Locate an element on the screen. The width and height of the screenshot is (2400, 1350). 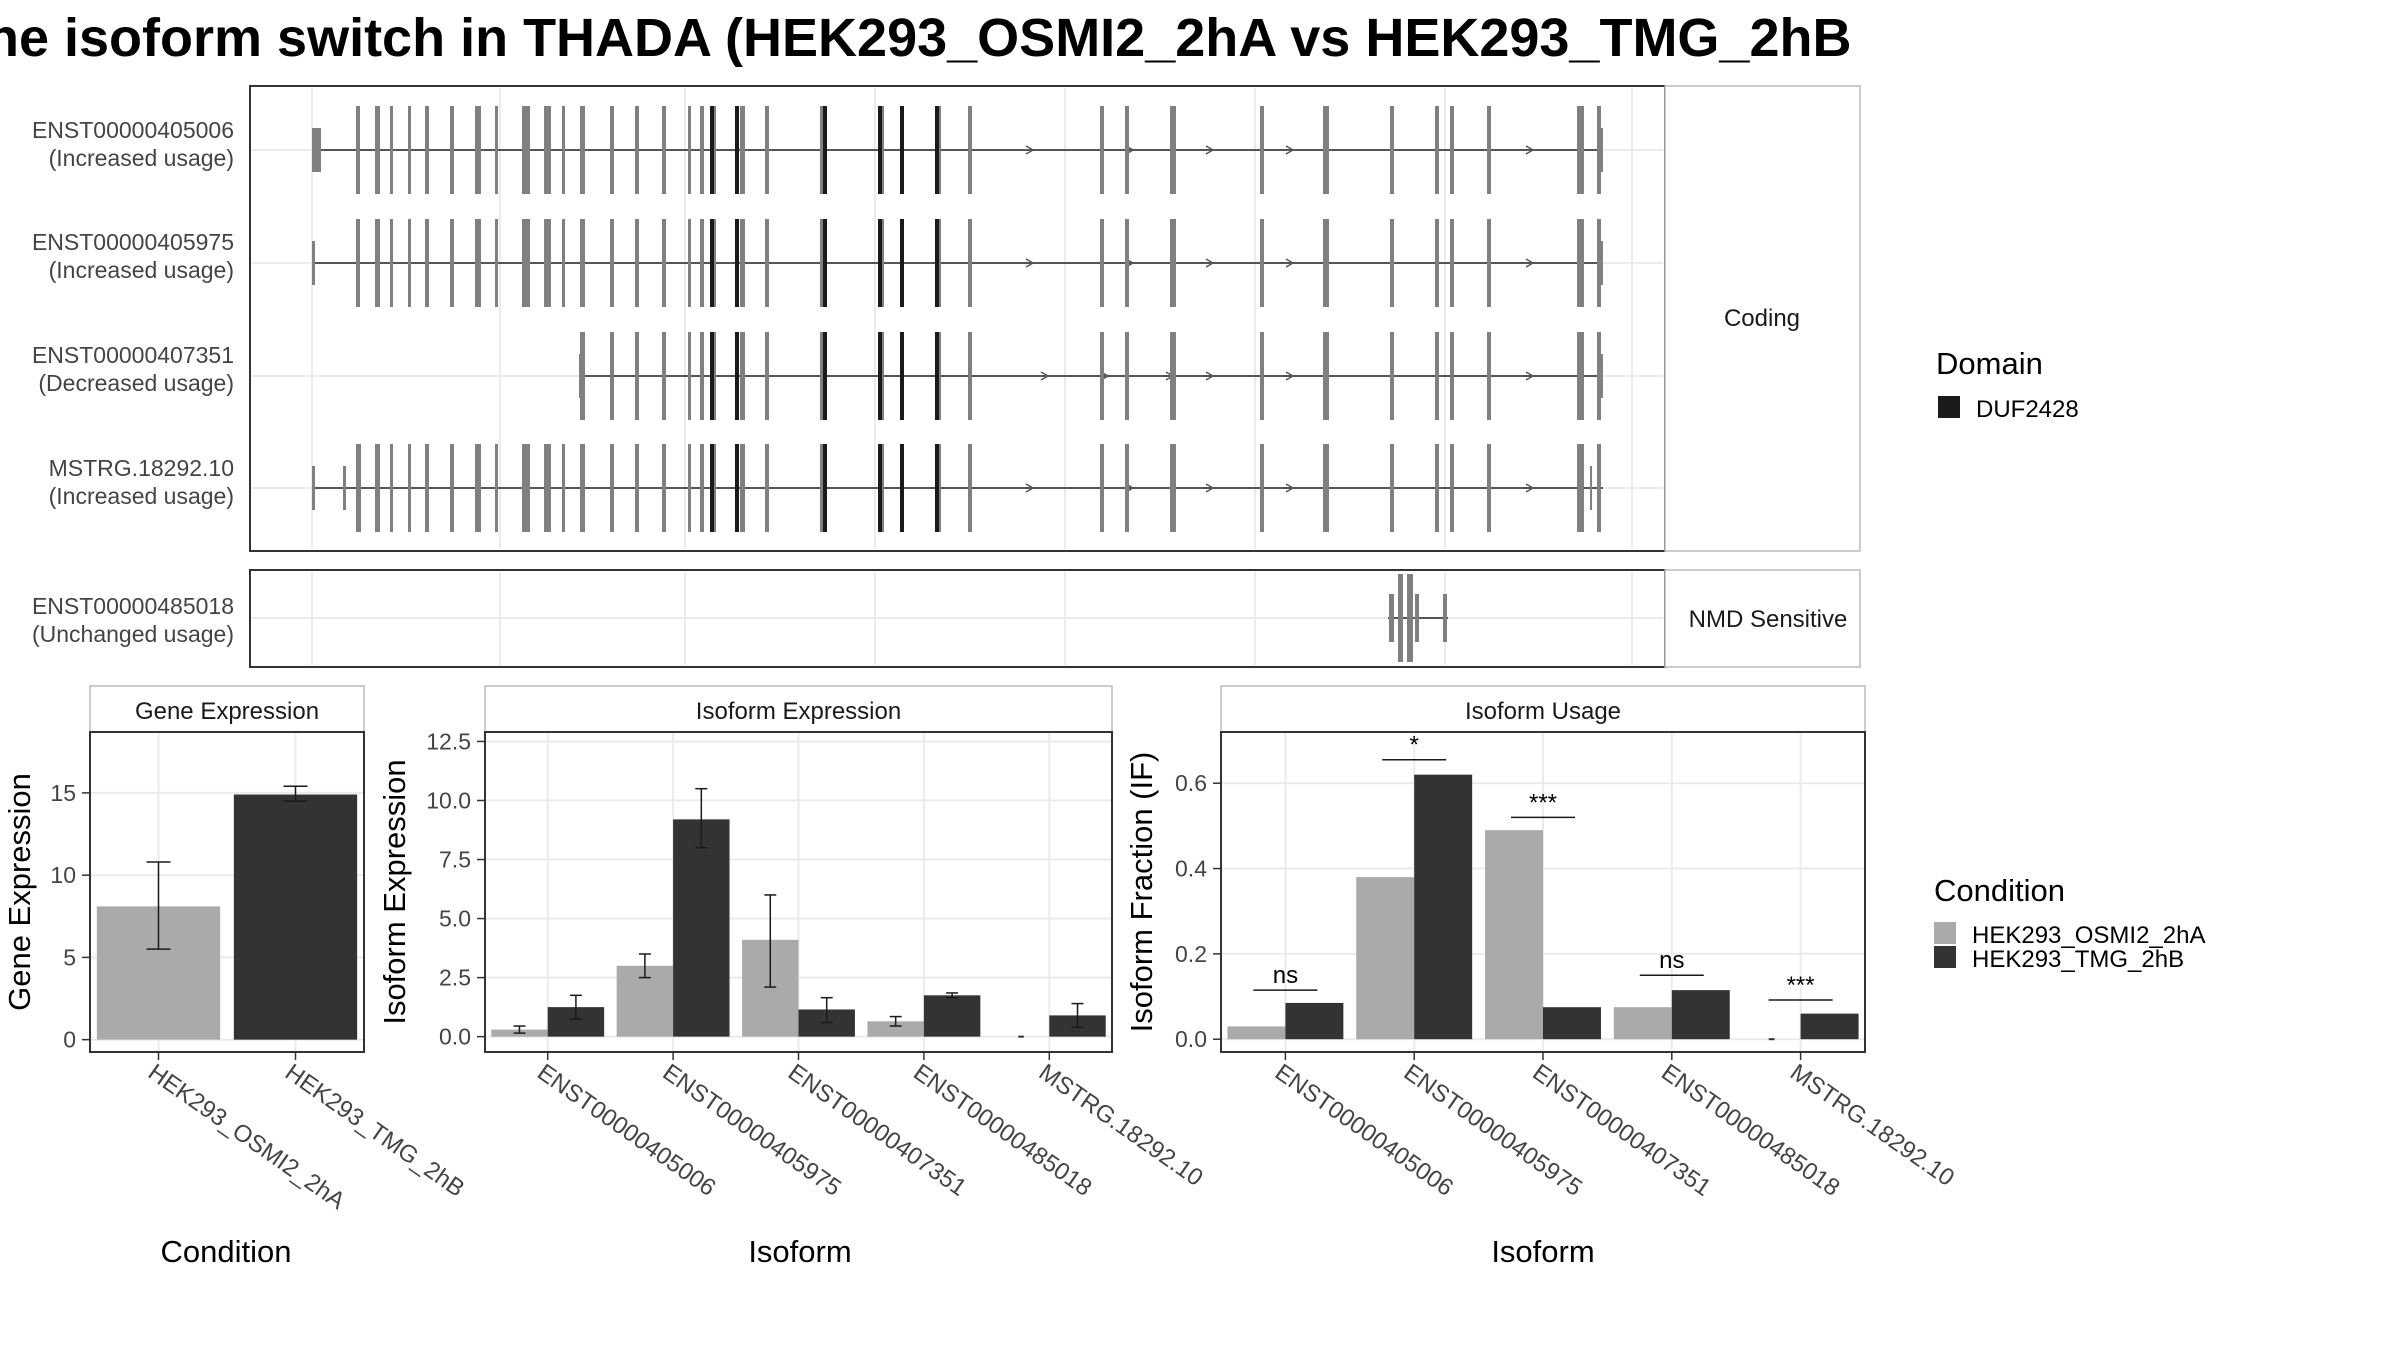
osmi-legend-swatch is located at coordinates (1945, 933).